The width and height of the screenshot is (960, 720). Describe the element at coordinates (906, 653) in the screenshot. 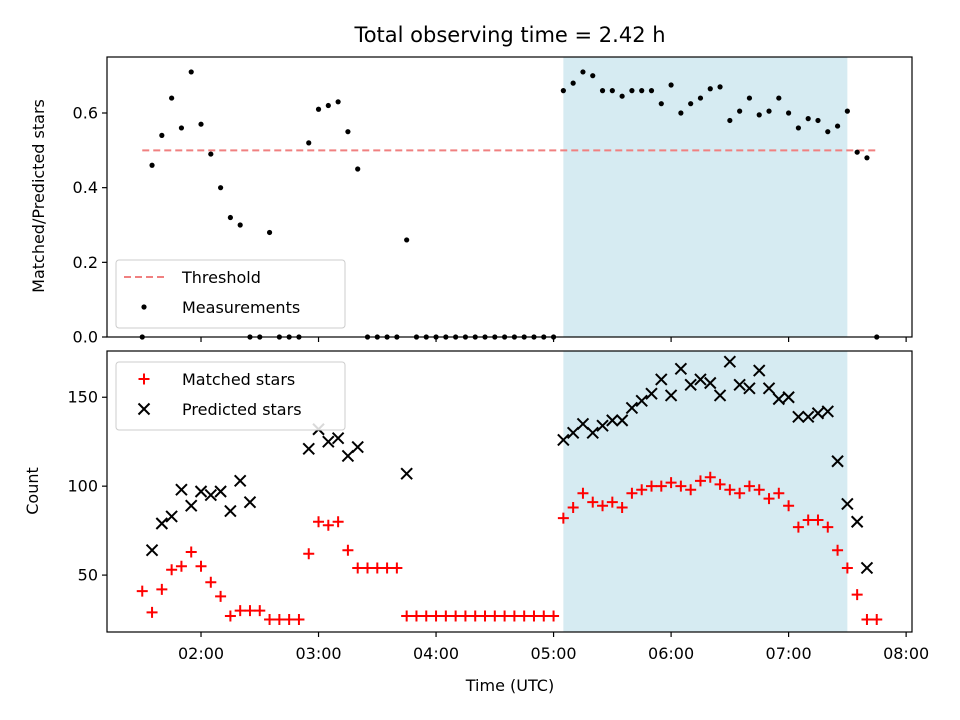

I see `x-tick-label: 08:00` at that location.